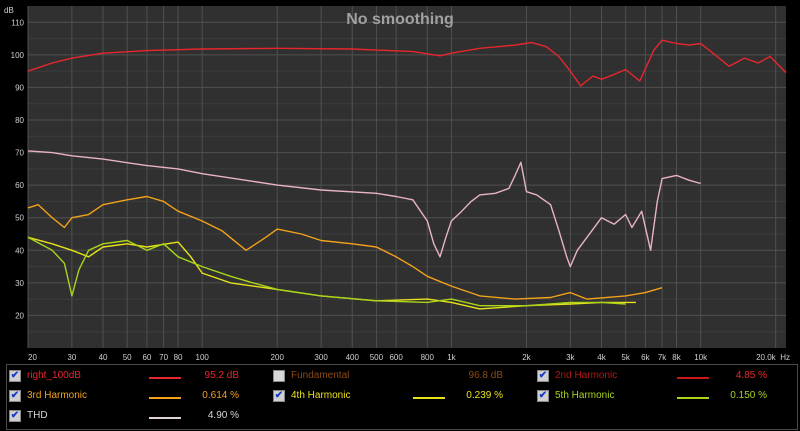 This screenshot has height=431, width=800. Describe the element at coordinates (19, 185) in the screenshot. I see `y-tick-label: 60` at that location.